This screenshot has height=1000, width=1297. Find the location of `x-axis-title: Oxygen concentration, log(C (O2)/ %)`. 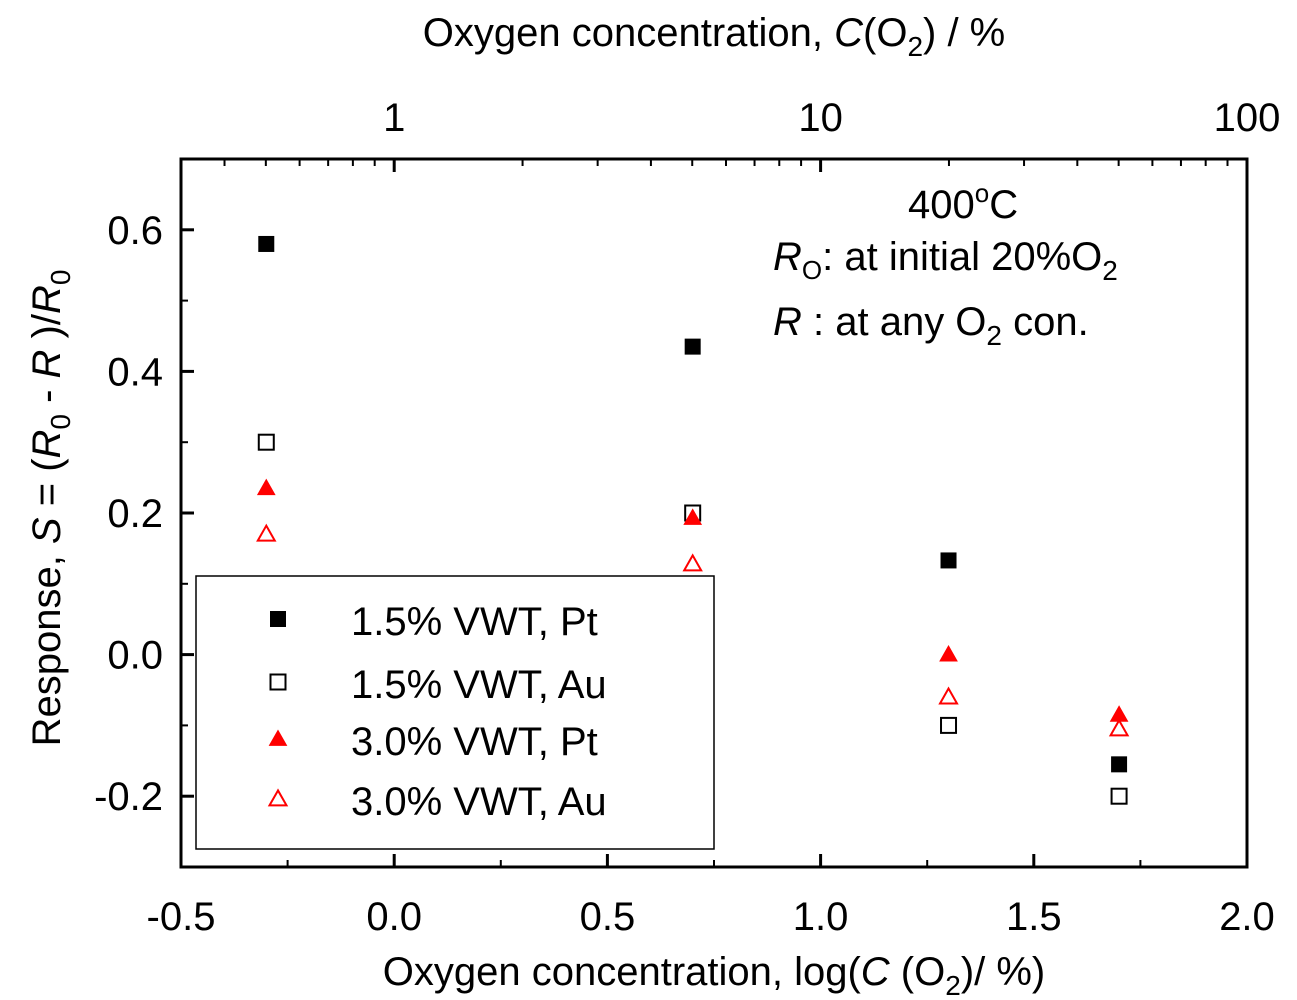

x-axis-title: Oxygen concentration, log(C (O2)/ %) is located at coordinates (714, 975).